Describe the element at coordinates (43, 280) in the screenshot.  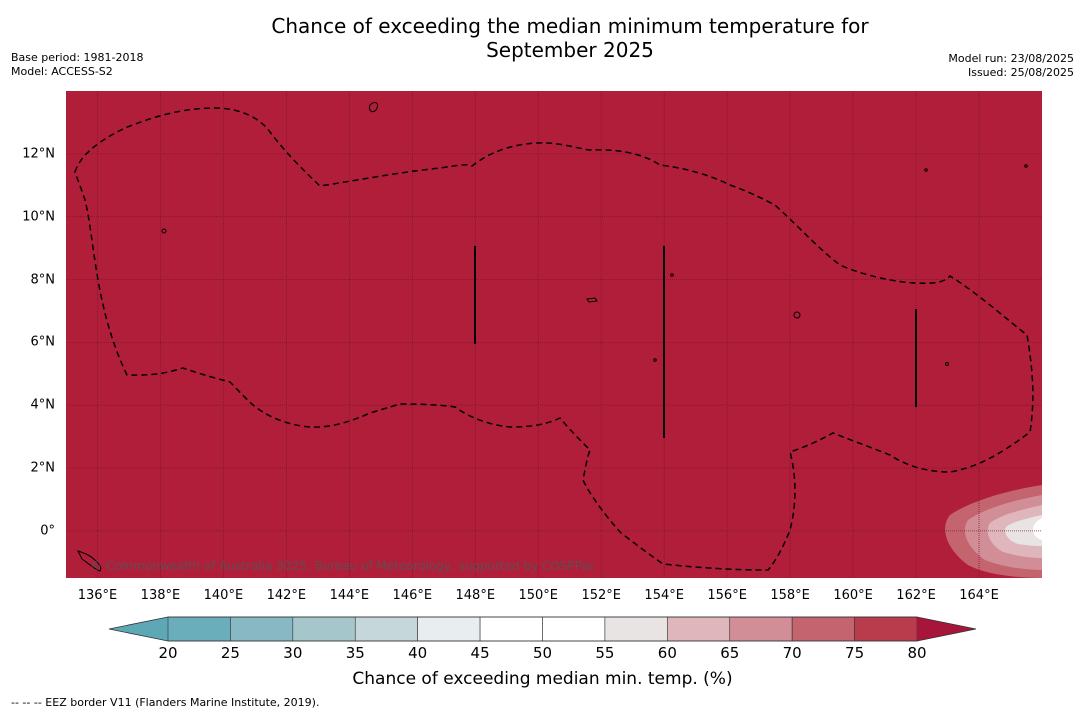
I see `y-tick-label: 8°N` at that location.